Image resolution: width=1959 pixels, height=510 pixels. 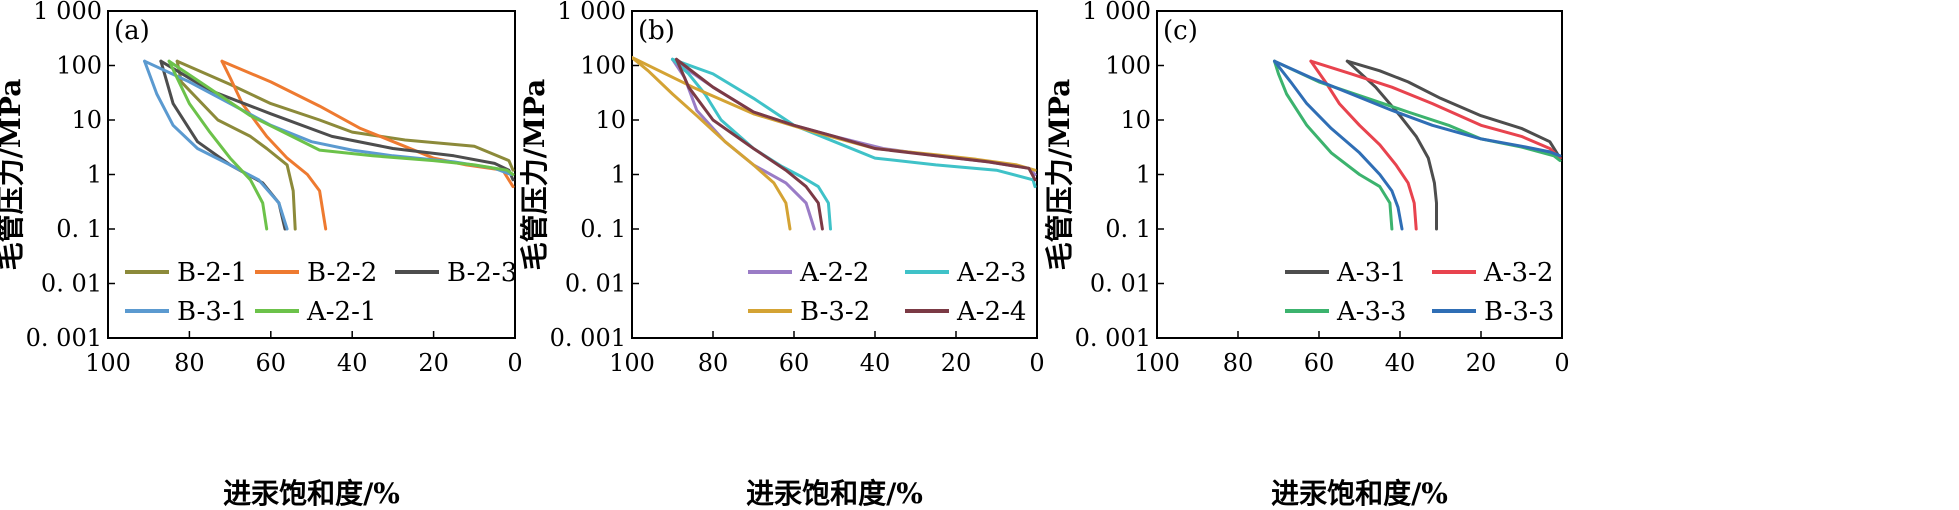 What do you see at coordinates (341, 312) in the screenshot?
I see `legend-label-A-2-1: A-2-1` at bounding box center [341, 312].